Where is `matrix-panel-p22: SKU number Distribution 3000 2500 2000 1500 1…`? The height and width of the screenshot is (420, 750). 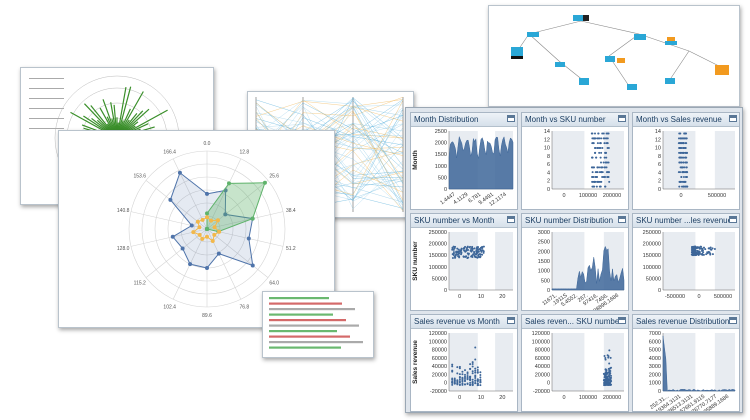
matrix-panel-p22: SKU number Distribution 3000 2500 2000 1500 1… is located at coordinates (575, 262).